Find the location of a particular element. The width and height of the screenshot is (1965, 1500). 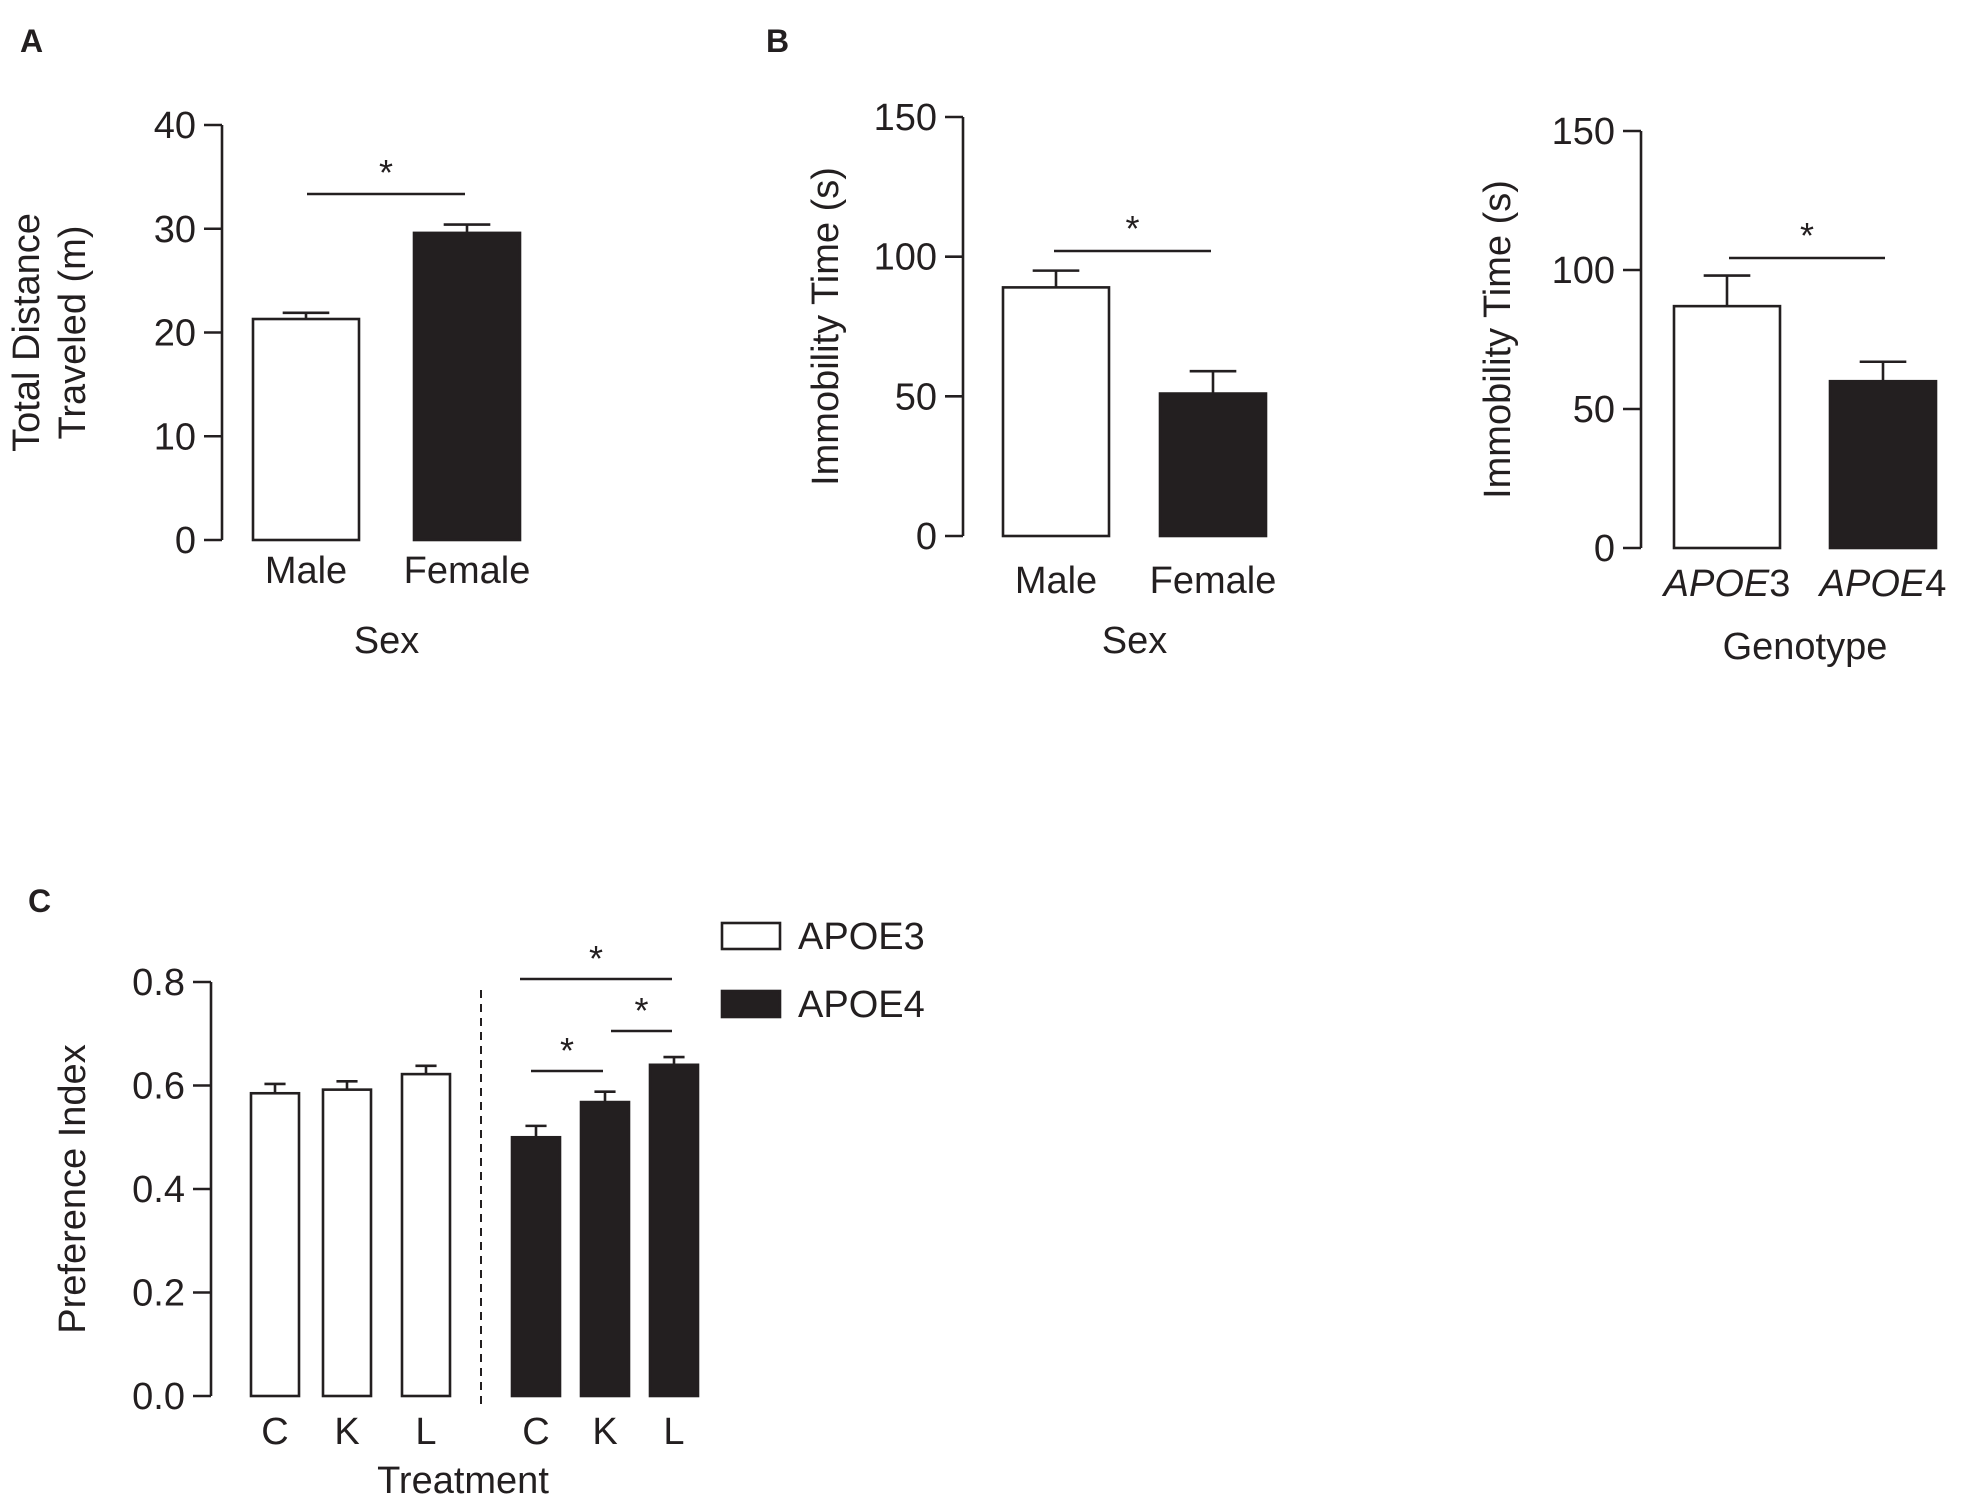

legend-label: APOE3 is located at coordinates (861, 937).